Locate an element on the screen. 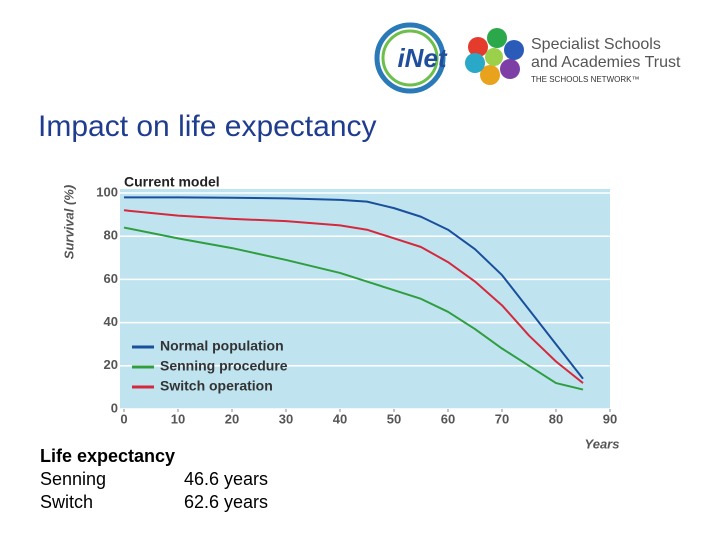  x-tick-label: 10 is located at coordinates (178, 418).